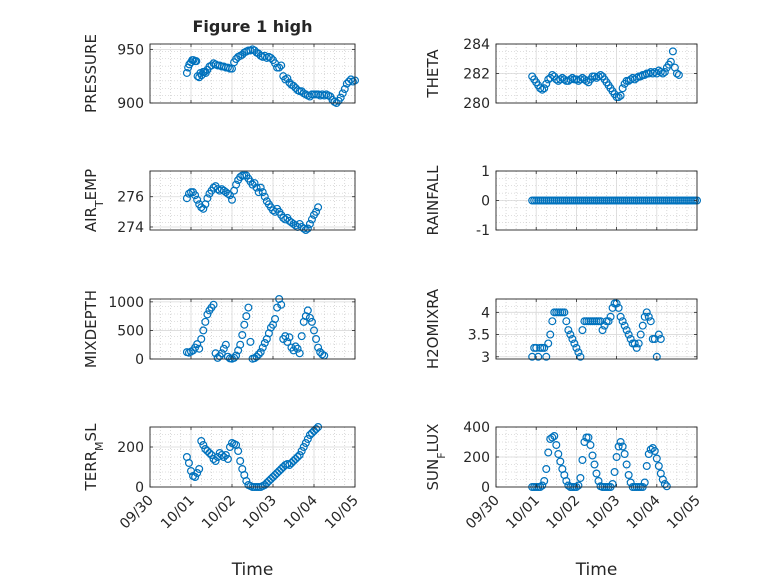  Describe the element at coordinates (596, 570) in the screenshot. I see `x-axis-label: Time` at that location.